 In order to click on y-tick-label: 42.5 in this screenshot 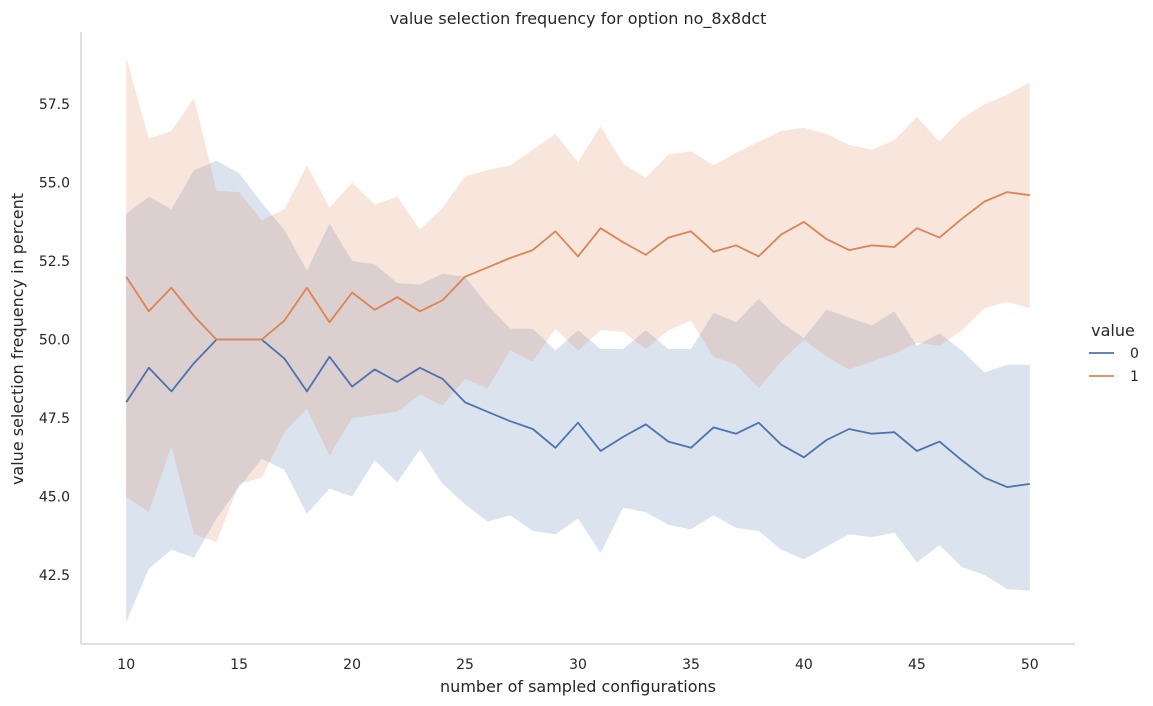, I will do `click(54, 576)`.